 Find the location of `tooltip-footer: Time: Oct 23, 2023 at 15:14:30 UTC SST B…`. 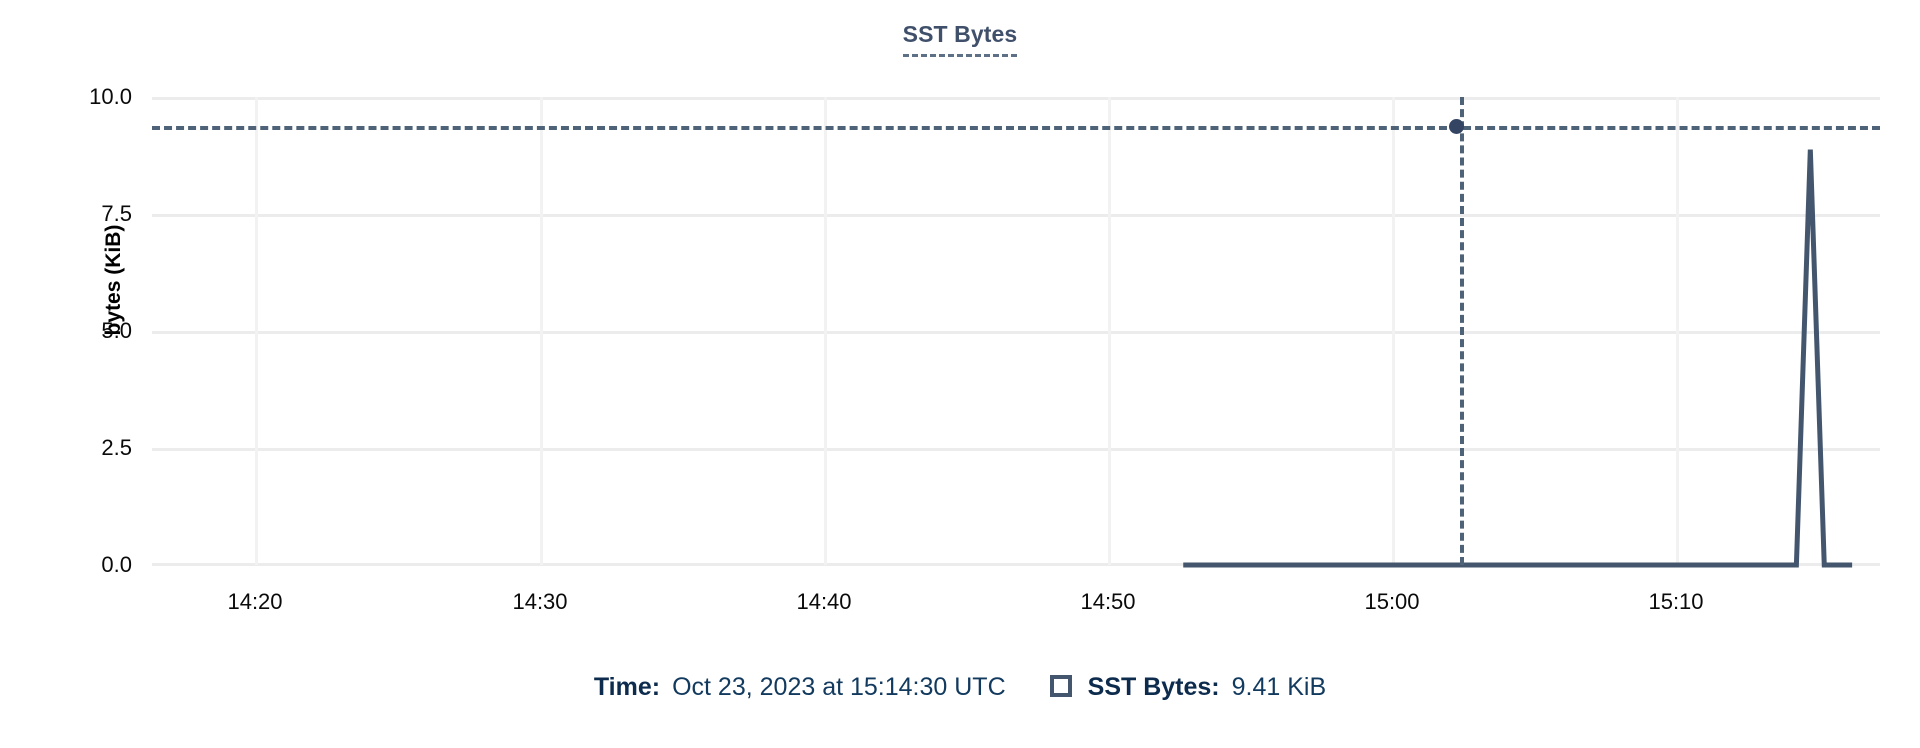

tooltip-footer: Time: Oct 23, 2023 at 15:14:30 UTC SST B… is located at coordinates (960, 687).